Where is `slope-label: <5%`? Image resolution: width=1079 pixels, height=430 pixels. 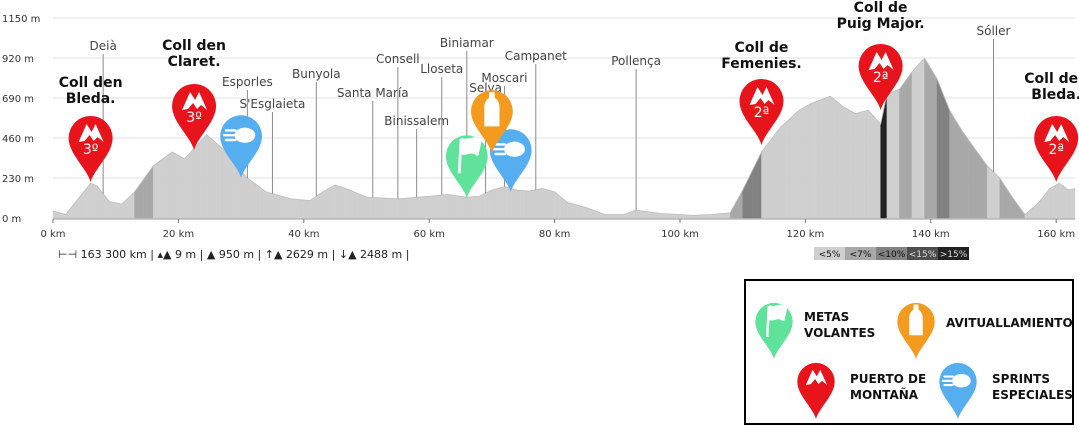
slope-label: <5% is located at coordinates (830, 255).